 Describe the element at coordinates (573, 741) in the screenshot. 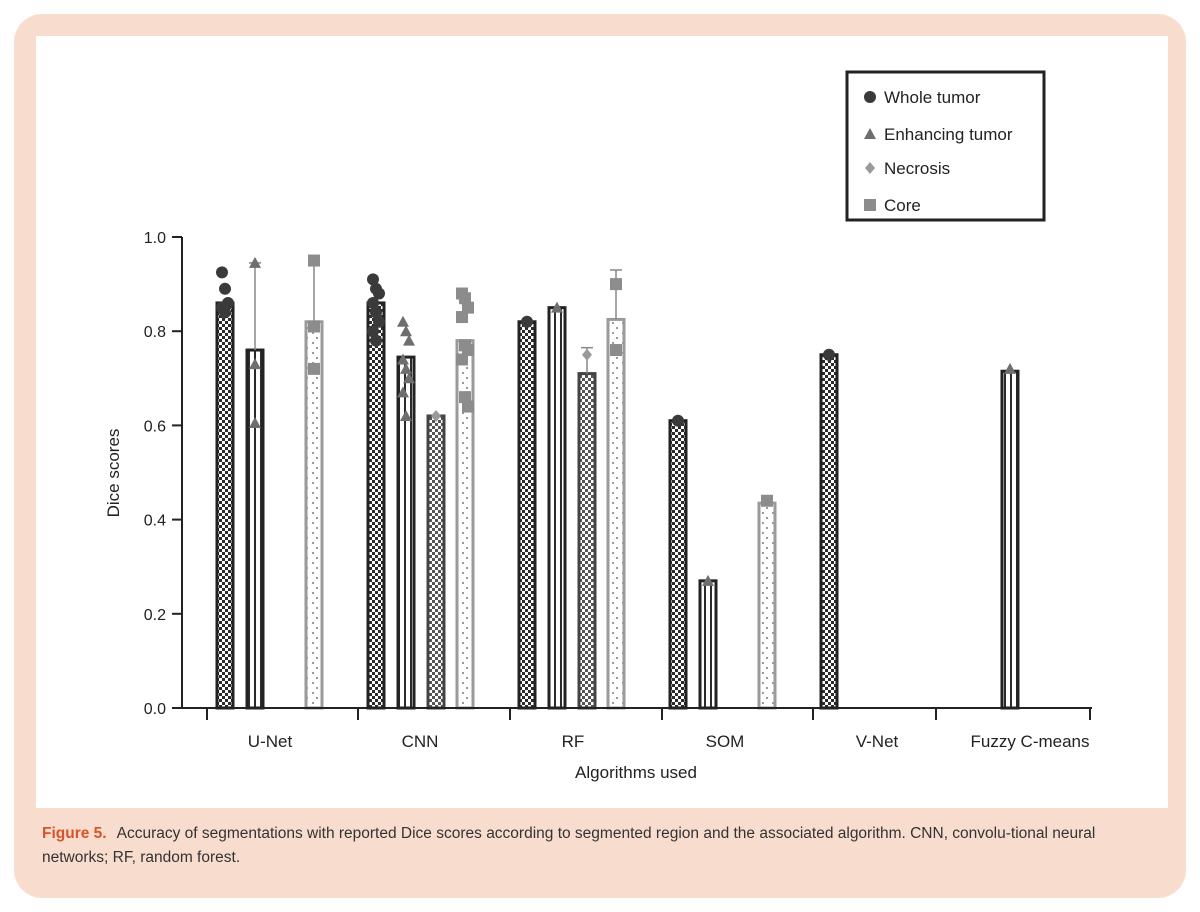

I see `x-tick-label-rf: RF` at that location.